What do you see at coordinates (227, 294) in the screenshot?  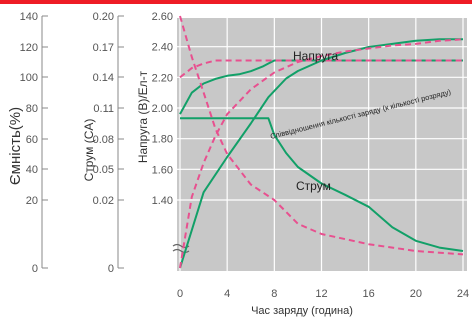 I see `x-tick-label: 4` at bounding box center [227, 294].